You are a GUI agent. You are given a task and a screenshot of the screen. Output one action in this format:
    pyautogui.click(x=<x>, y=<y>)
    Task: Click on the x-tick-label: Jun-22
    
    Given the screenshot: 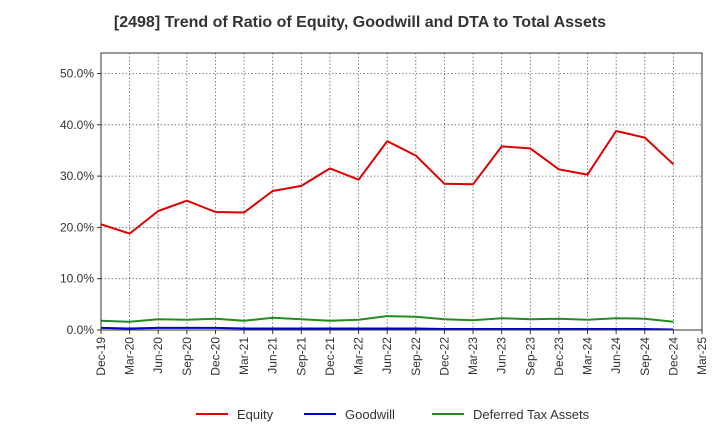 What is the action you would take?
    pyautogui.click(x=387, y=355)
    